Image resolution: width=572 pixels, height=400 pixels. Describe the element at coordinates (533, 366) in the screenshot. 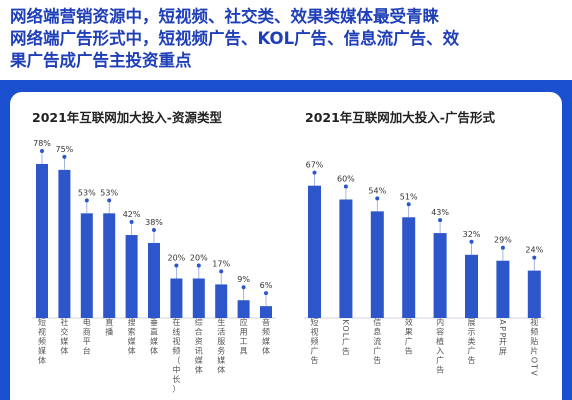

I see `category-label-char: T` at that location.